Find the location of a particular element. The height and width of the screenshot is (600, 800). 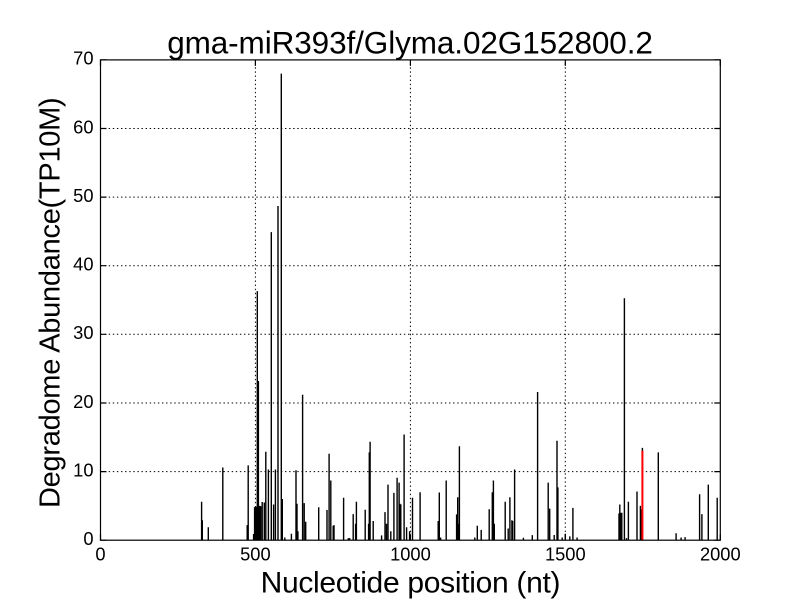

svg-text: 1500 is located at coordinates (565, 554).